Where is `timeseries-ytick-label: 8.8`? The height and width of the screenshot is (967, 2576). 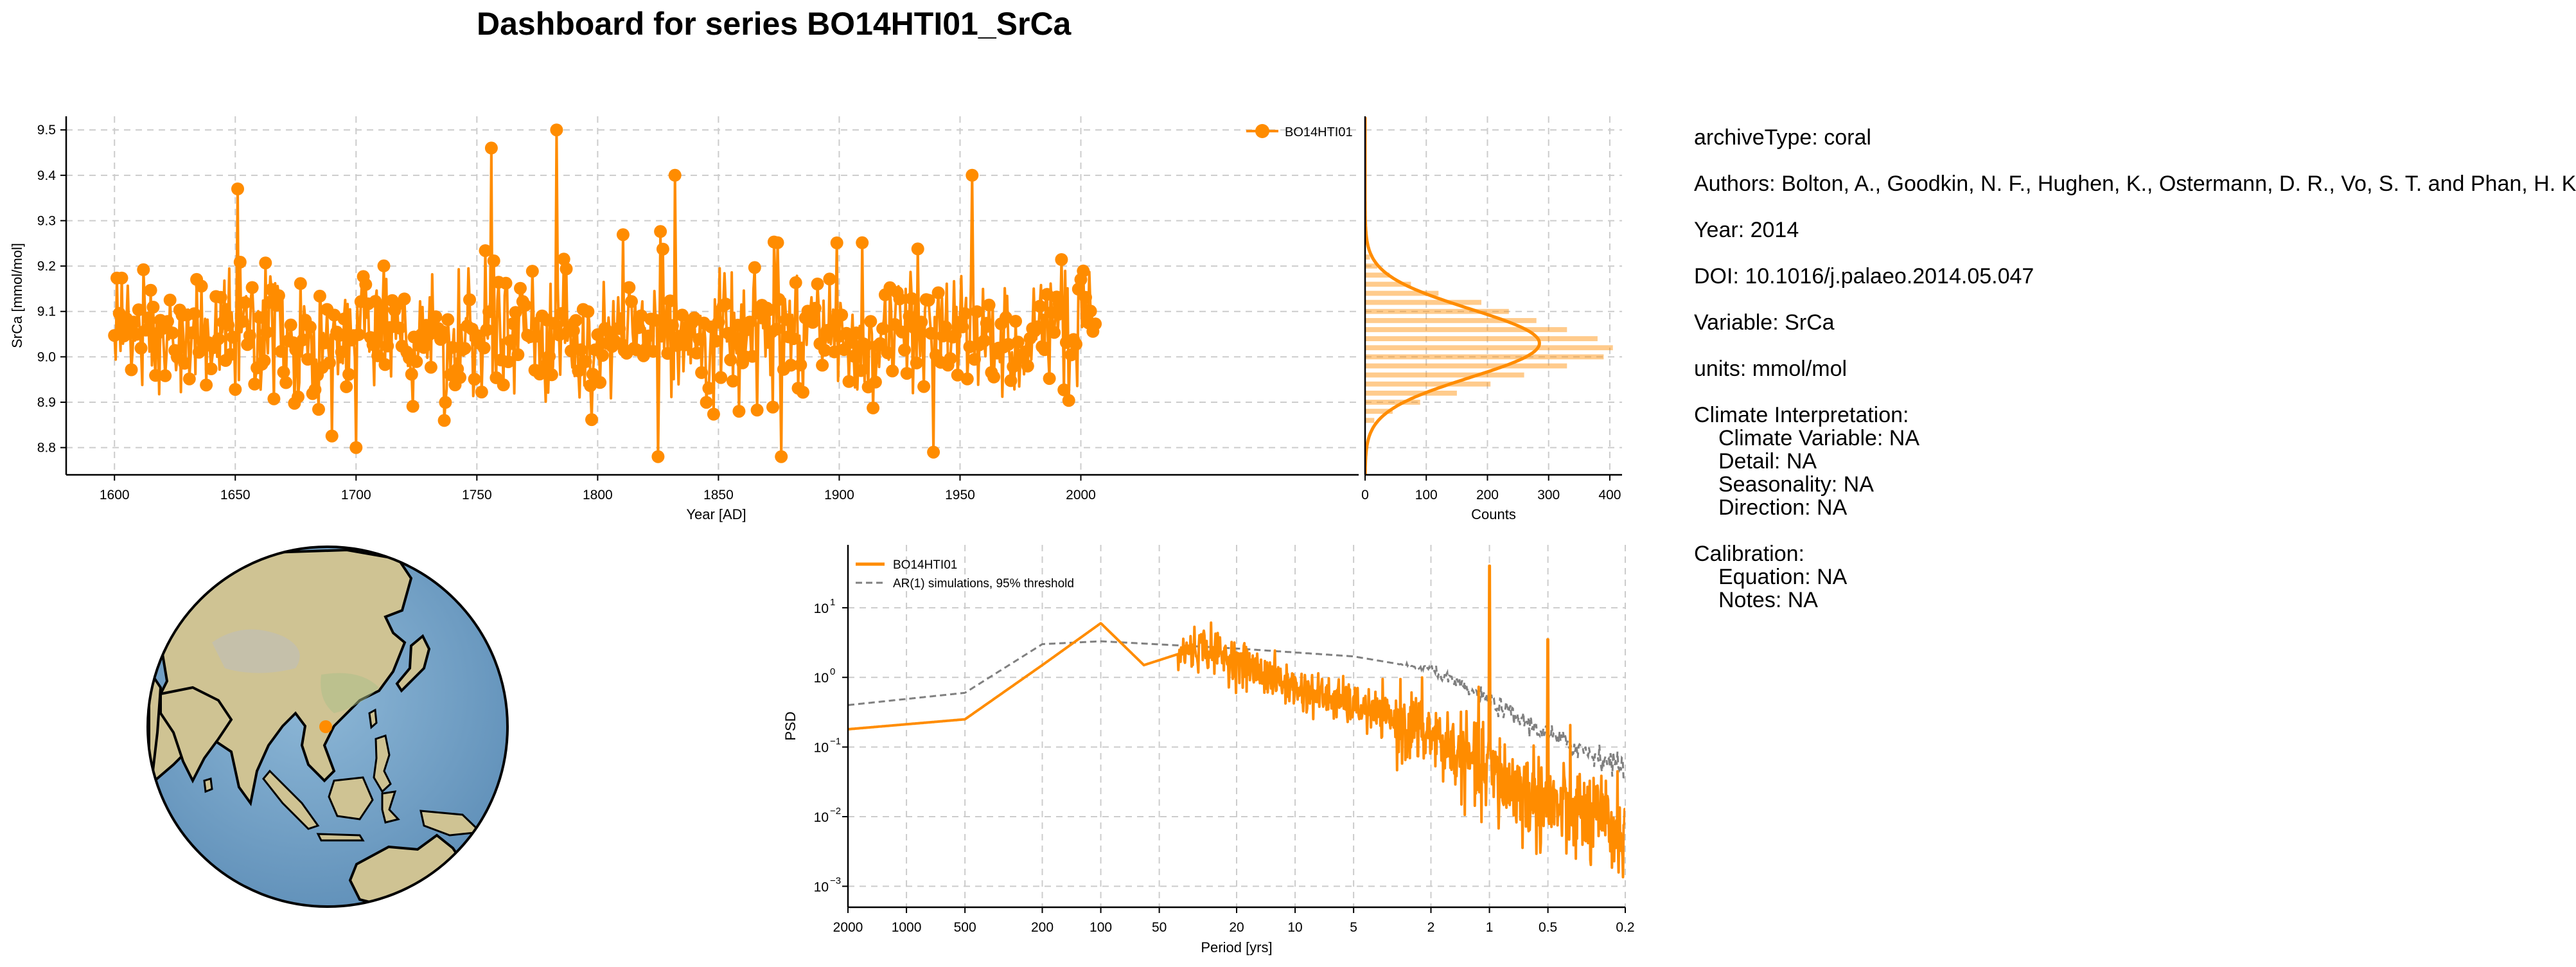
timeseries-ytick-label: 8.8 is located at coordinates (46, 448).